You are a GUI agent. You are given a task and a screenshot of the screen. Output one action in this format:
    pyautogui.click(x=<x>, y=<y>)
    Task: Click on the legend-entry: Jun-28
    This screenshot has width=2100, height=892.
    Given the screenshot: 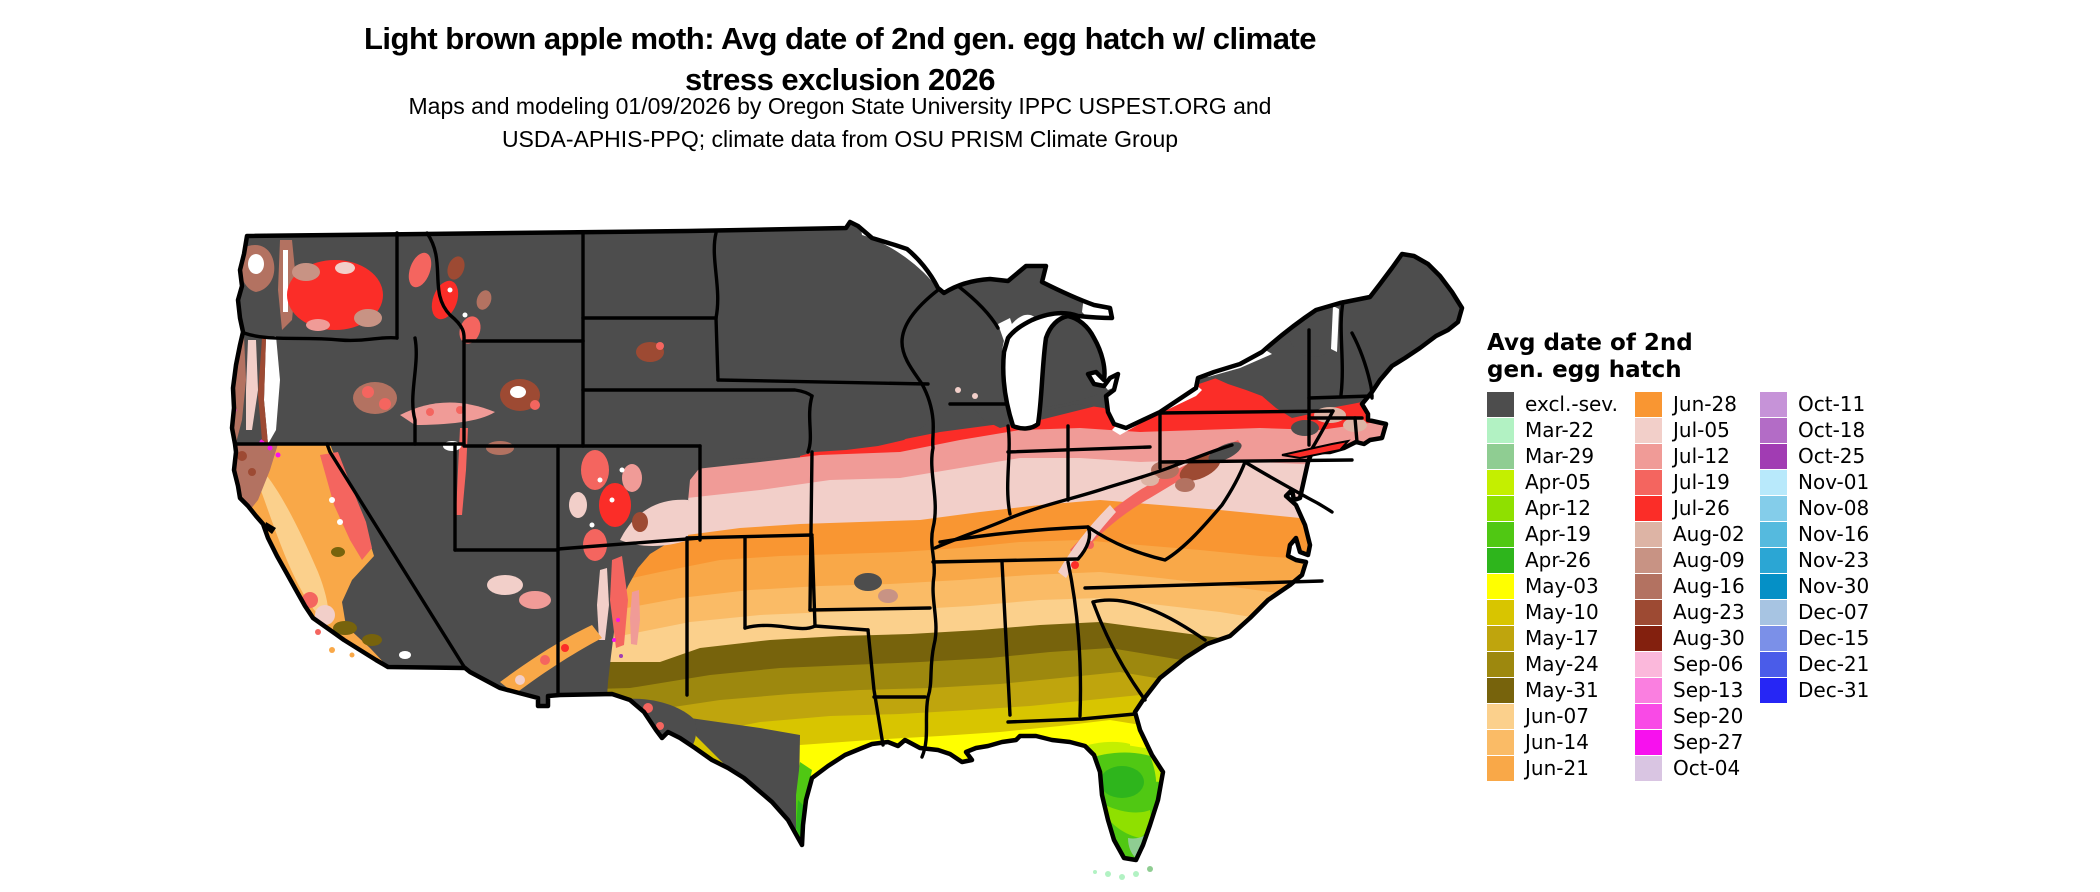 What is the action you would take?
    pyautogui.click(x=1697, y=404)
    